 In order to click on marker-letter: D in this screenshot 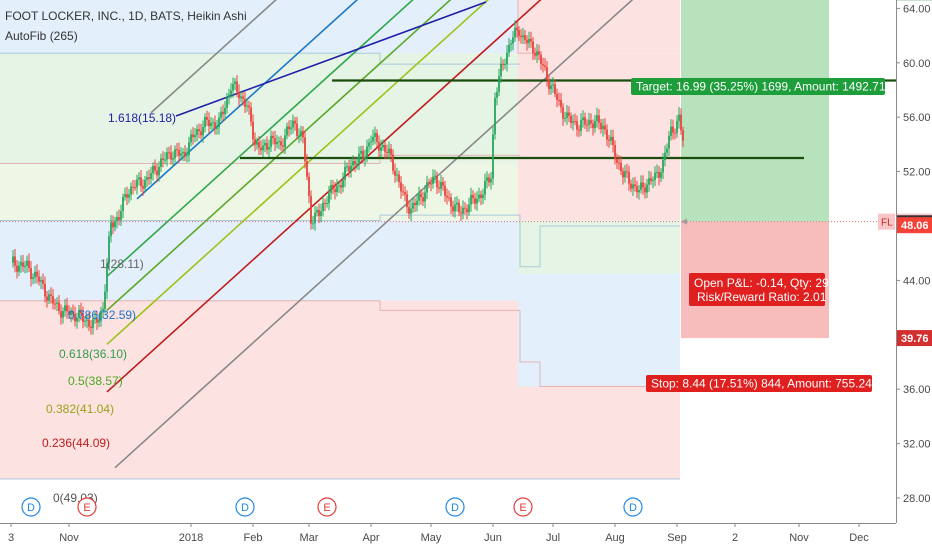, I will do `click(455, 508)`.